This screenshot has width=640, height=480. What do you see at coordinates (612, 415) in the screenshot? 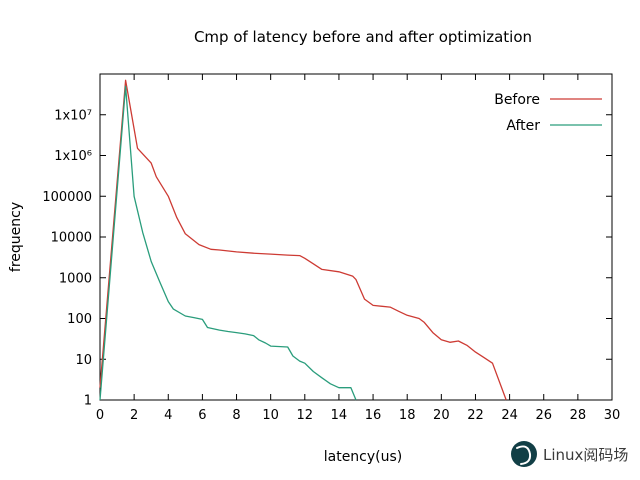
I see `x-tick-label: 30` at bounding box center [612, 415].